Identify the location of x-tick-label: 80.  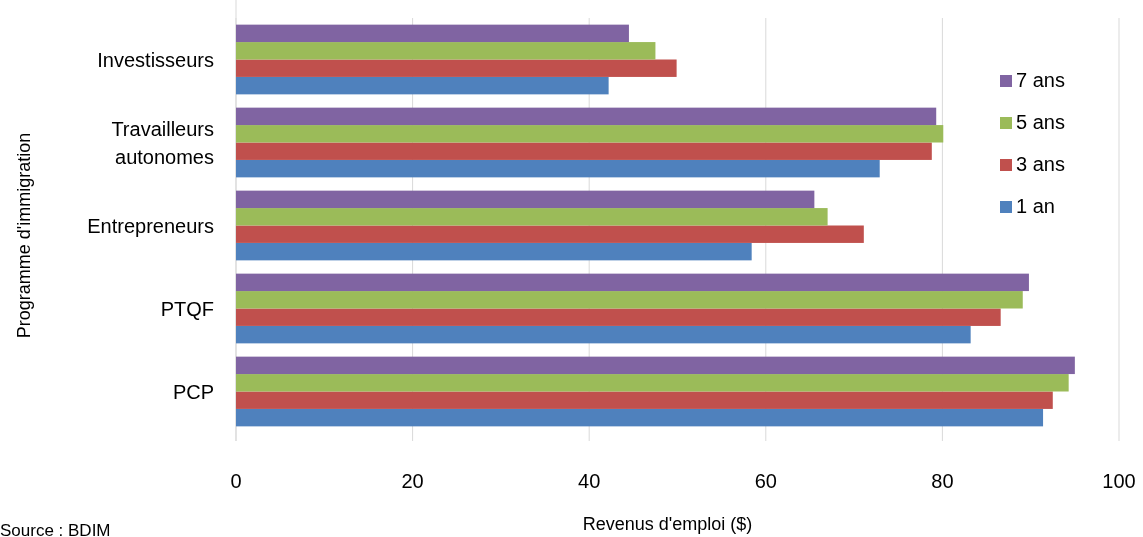
(942, 481).